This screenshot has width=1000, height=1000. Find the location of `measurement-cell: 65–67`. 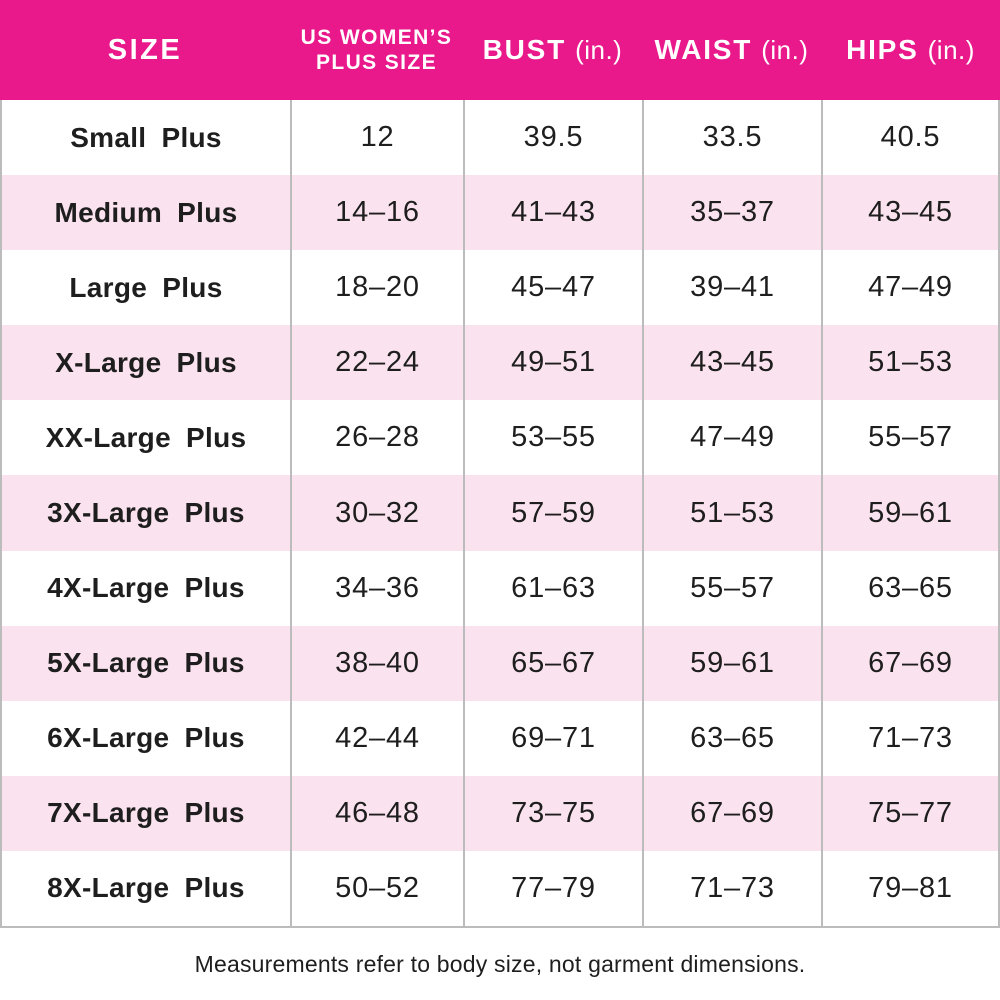

measurement-cell: 65–67 is located at coordinates (552, 663).